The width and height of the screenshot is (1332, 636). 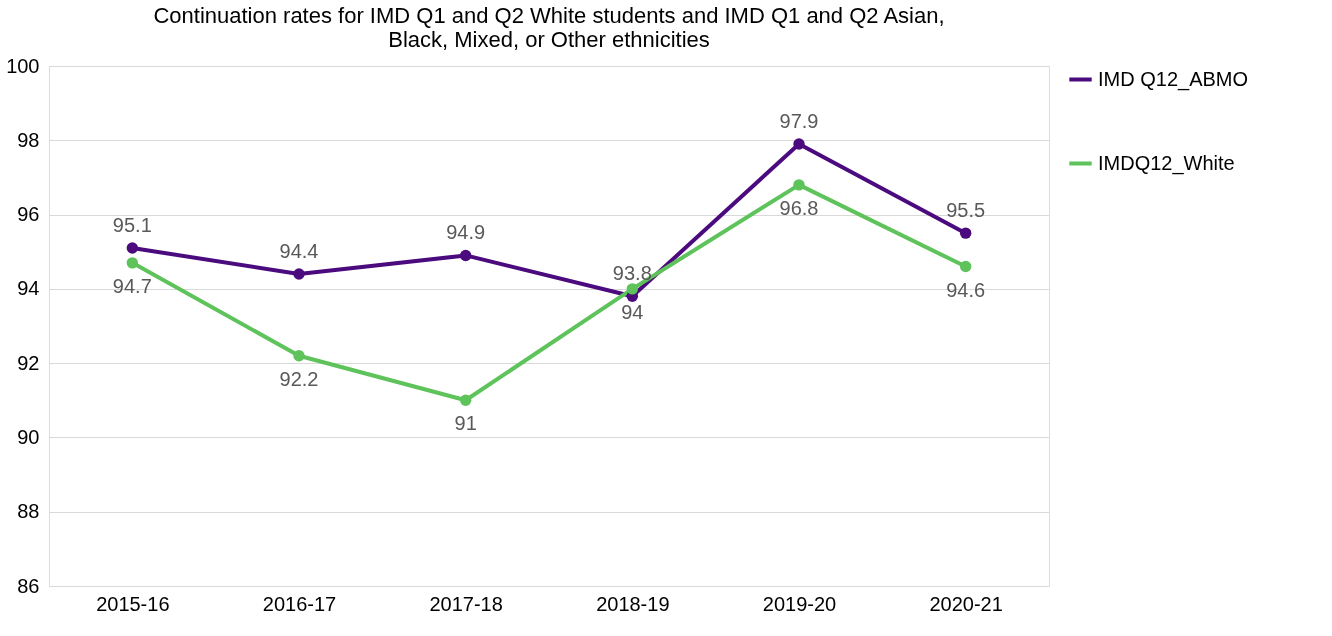 What do you see at coordinates (132, 225) in the screenshot?
I see `data-label: 95.1` at bounding box center [132, 225].